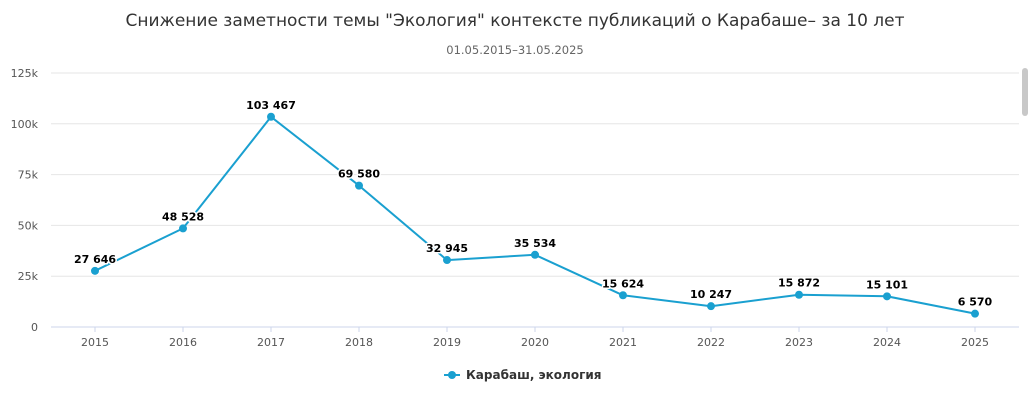 The image size is (1030, 401). I want to click on x-tick-label: 2016, so click(183, 342).